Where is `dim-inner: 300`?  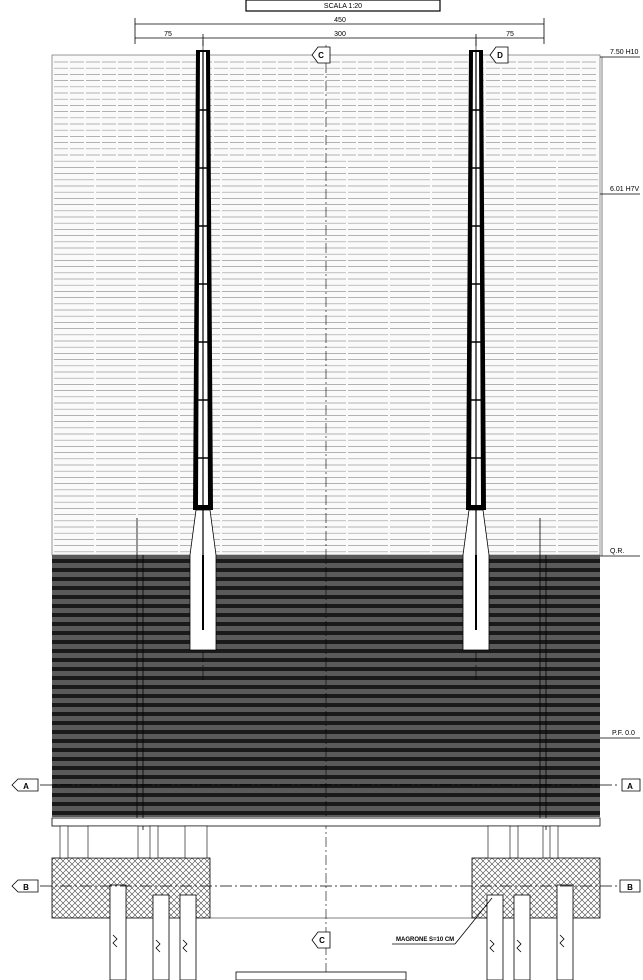 dim-inner: 300 is located at coordinates (340, 34).